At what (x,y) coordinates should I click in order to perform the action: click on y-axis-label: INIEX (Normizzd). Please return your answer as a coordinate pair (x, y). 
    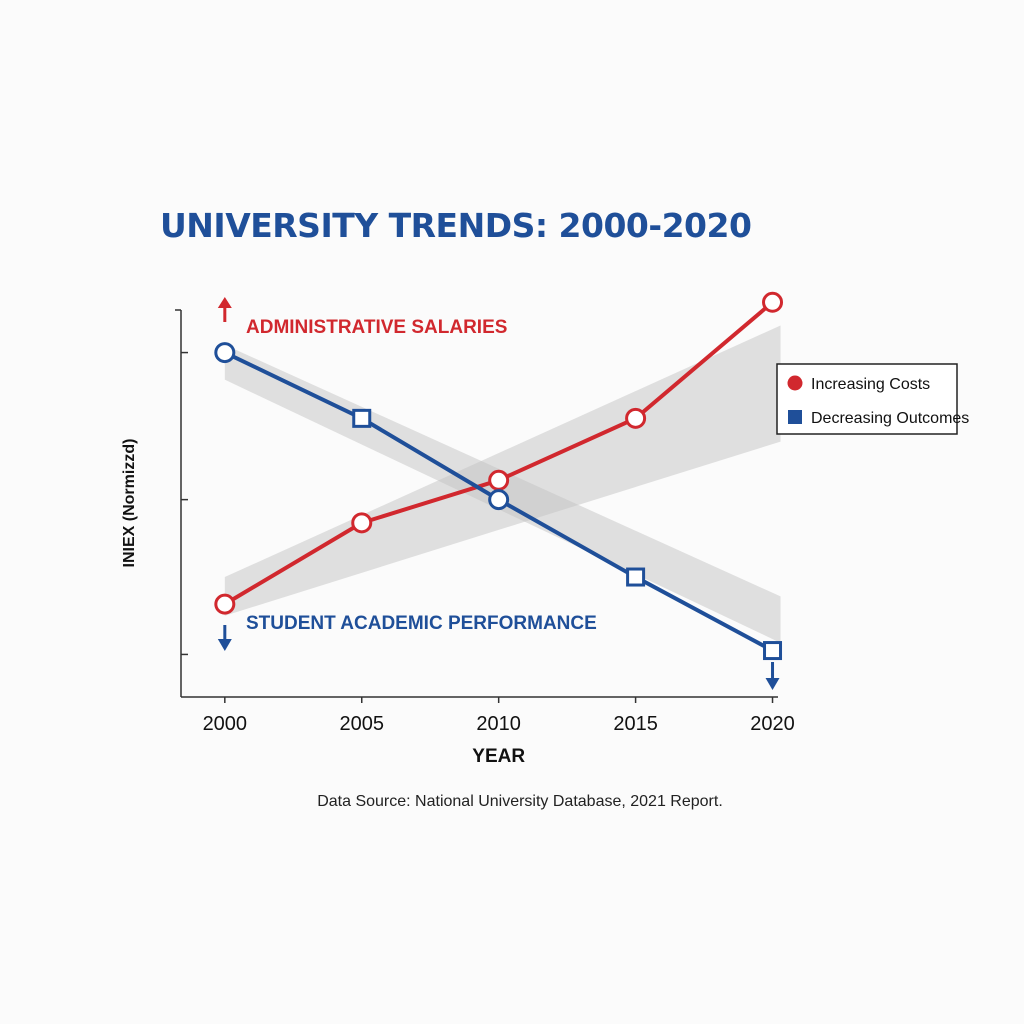
    Looking at the image, I should click on (129, 503).